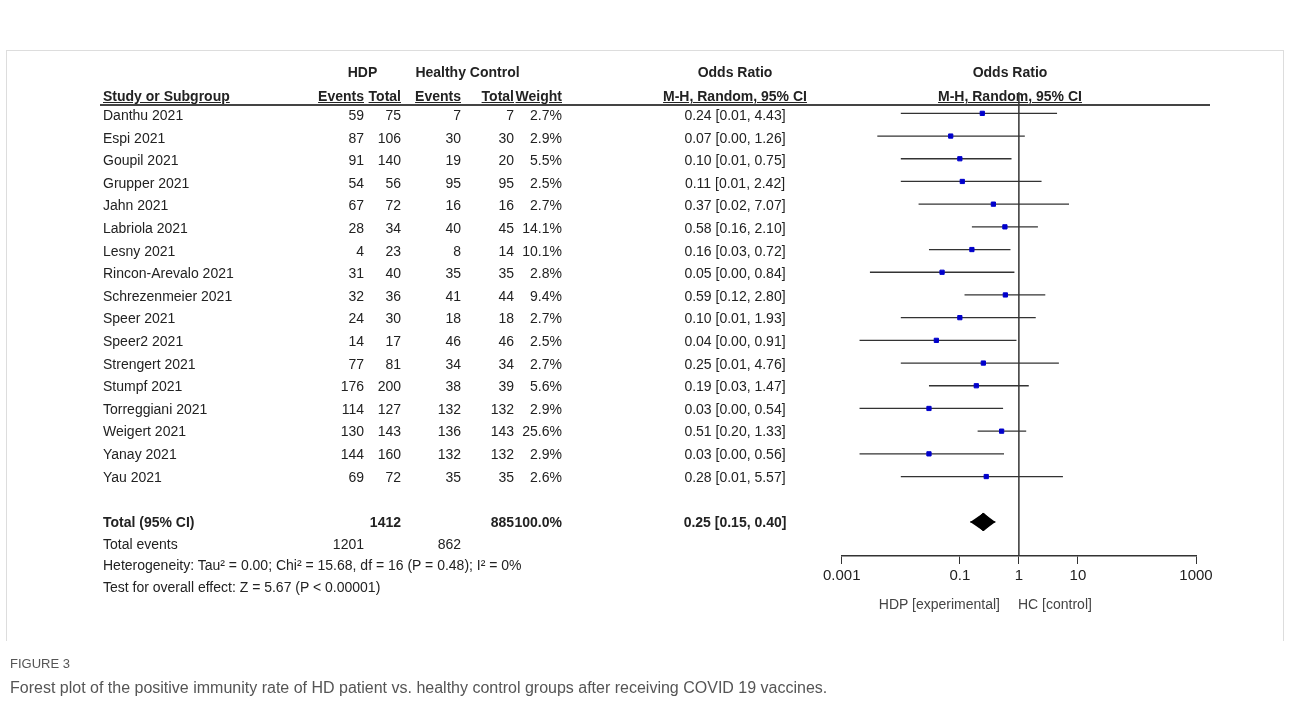 Image resolution: width=1290 pixels, height=715 pixels. I want to click on data-label: 0.24 [0.01, 4.43], so click(735, 115).